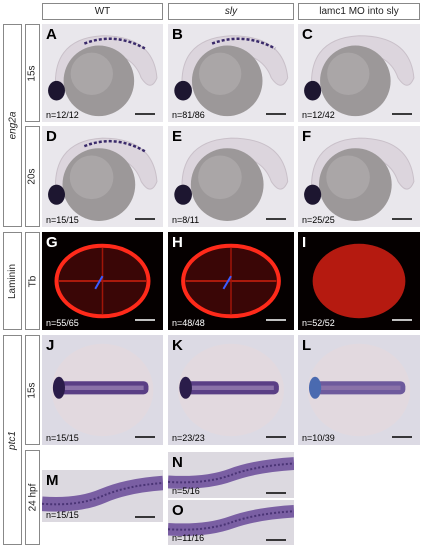 This screenshot has height=550, width=424. I want to click on panel-letter: L, so click(307, 345).